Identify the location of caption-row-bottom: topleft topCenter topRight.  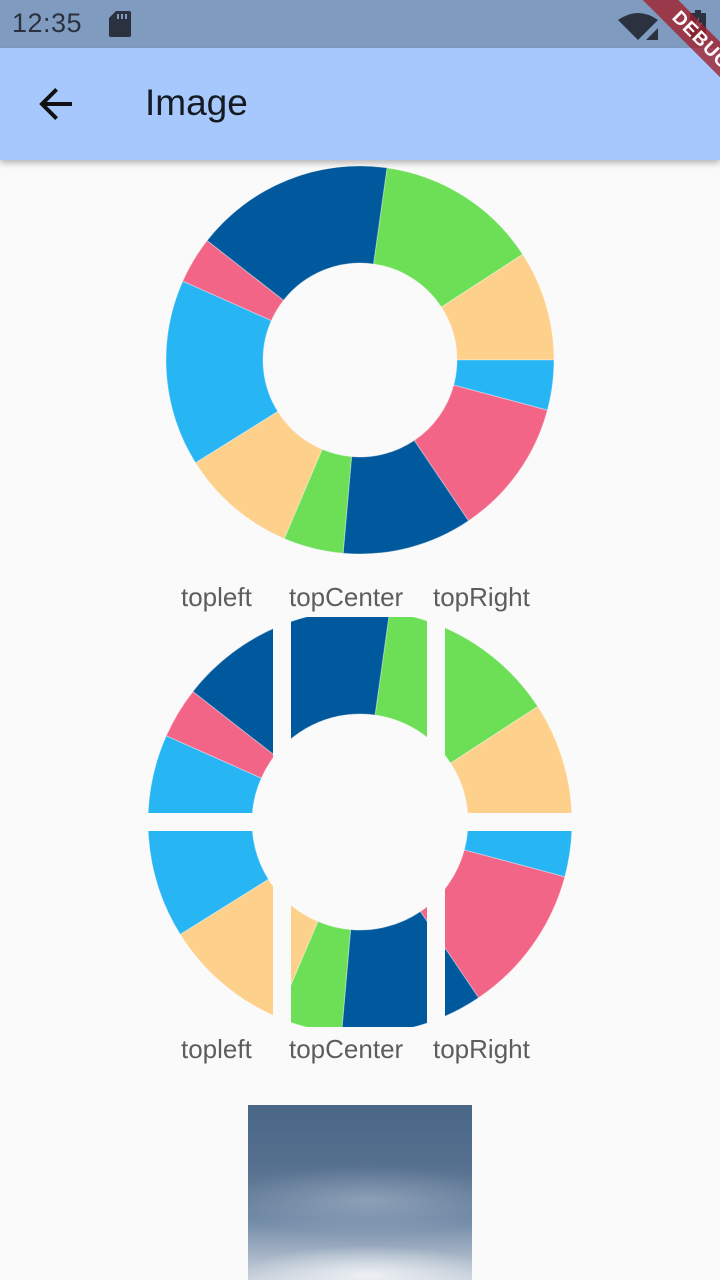
(360, 1051).